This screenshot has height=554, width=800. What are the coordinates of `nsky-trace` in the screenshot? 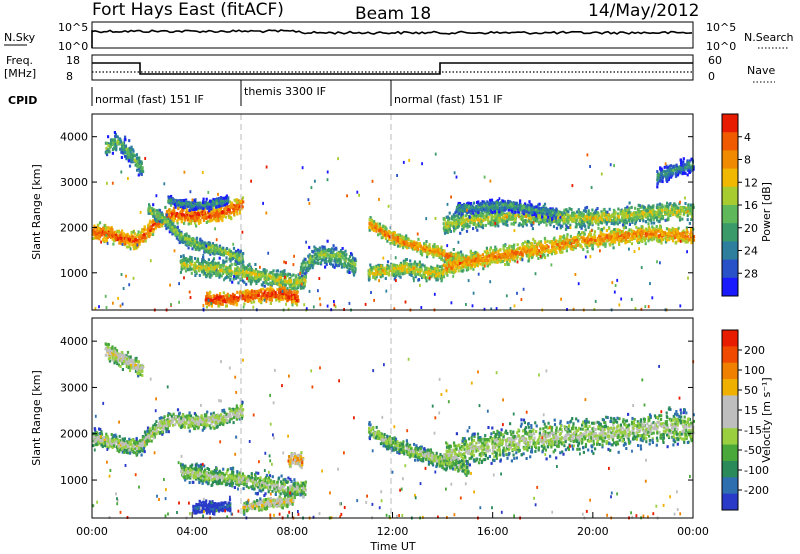 It's located at (392, 38).